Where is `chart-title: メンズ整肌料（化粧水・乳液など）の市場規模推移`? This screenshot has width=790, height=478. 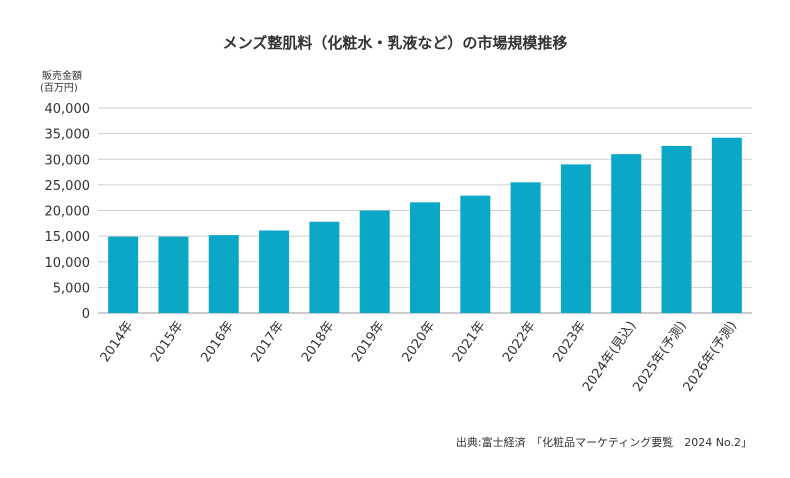
chart-title: メンズ整肌料（化粧水・乳液など）の市場規模推移 is located at coordinates (395, 43).